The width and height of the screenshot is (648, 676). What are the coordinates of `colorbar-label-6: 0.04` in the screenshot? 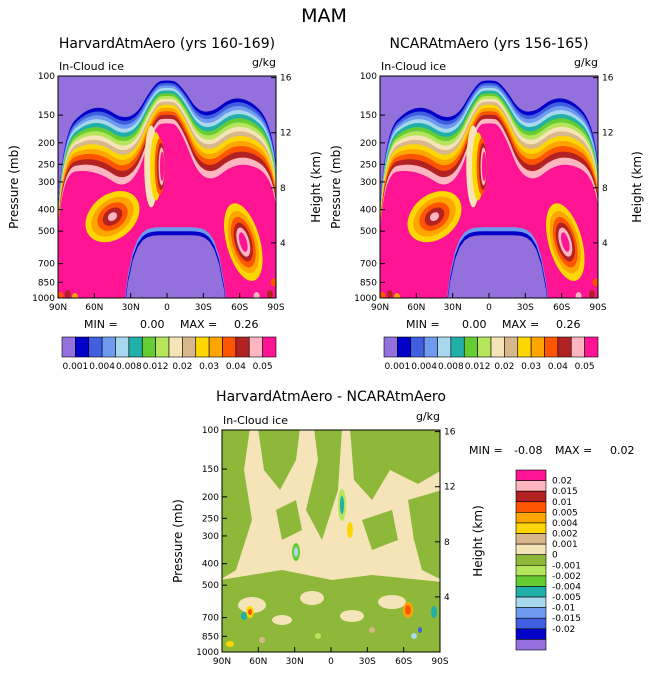 It's located at (558, 367).